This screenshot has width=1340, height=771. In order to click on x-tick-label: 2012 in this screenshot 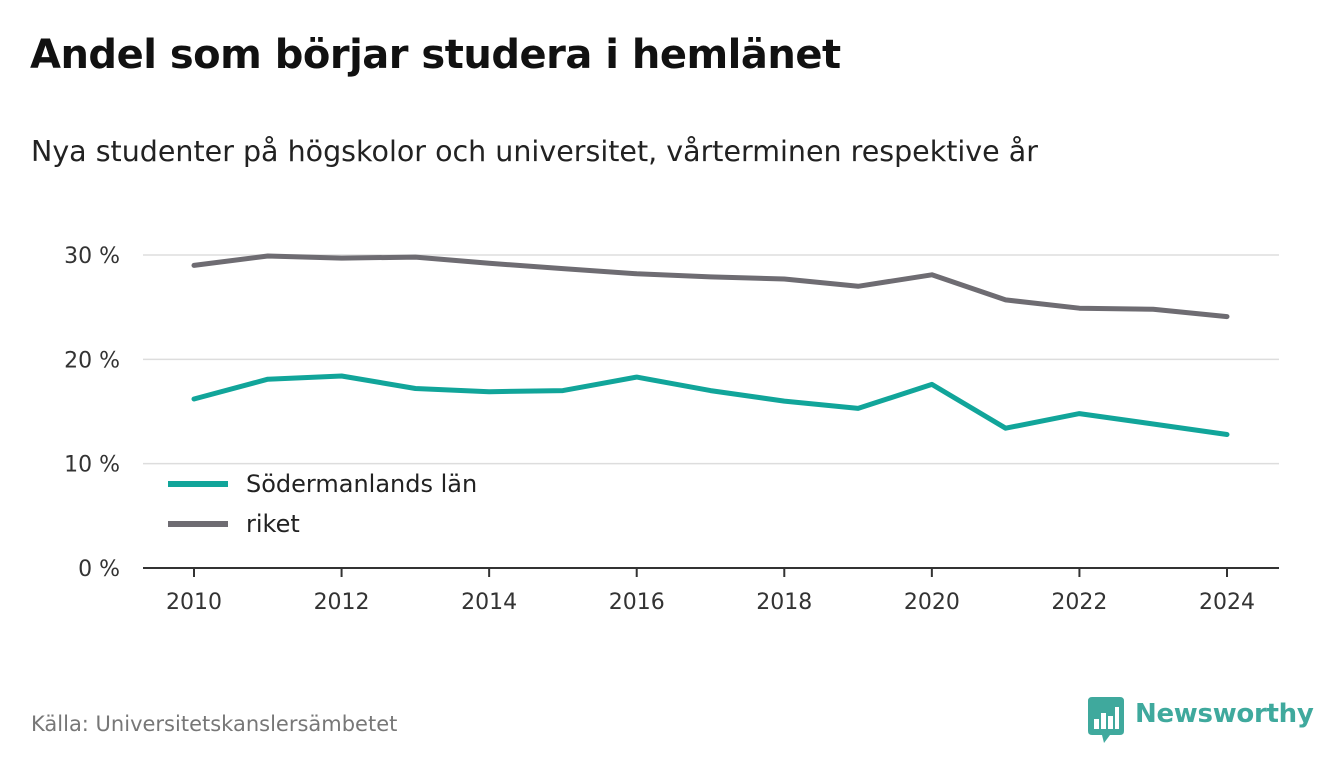, I will do `click(342, 602)`.